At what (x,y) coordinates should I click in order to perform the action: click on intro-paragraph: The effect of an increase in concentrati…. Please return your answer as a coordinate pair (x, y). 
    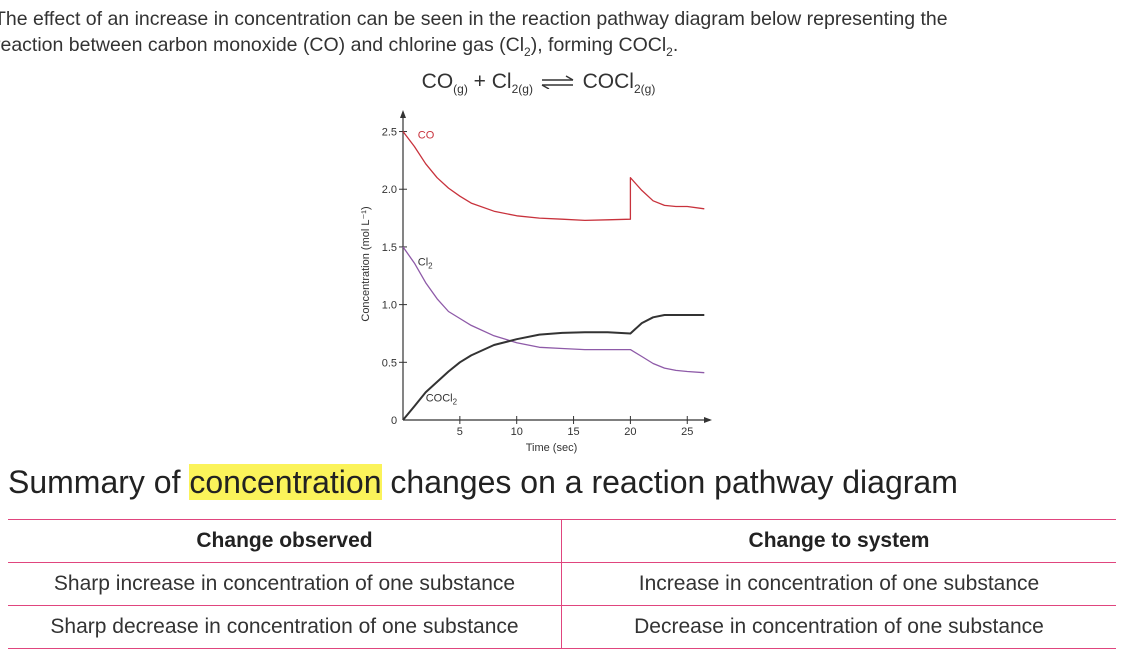
    Looking at the image, I should click on (557, 35).